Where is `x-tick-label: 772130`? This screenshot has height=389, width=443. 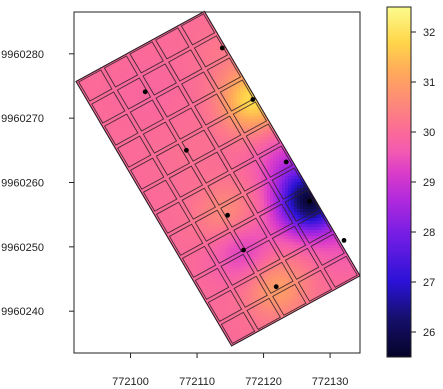 x-tick-label: 772130 is located at coordinates (330, 382).